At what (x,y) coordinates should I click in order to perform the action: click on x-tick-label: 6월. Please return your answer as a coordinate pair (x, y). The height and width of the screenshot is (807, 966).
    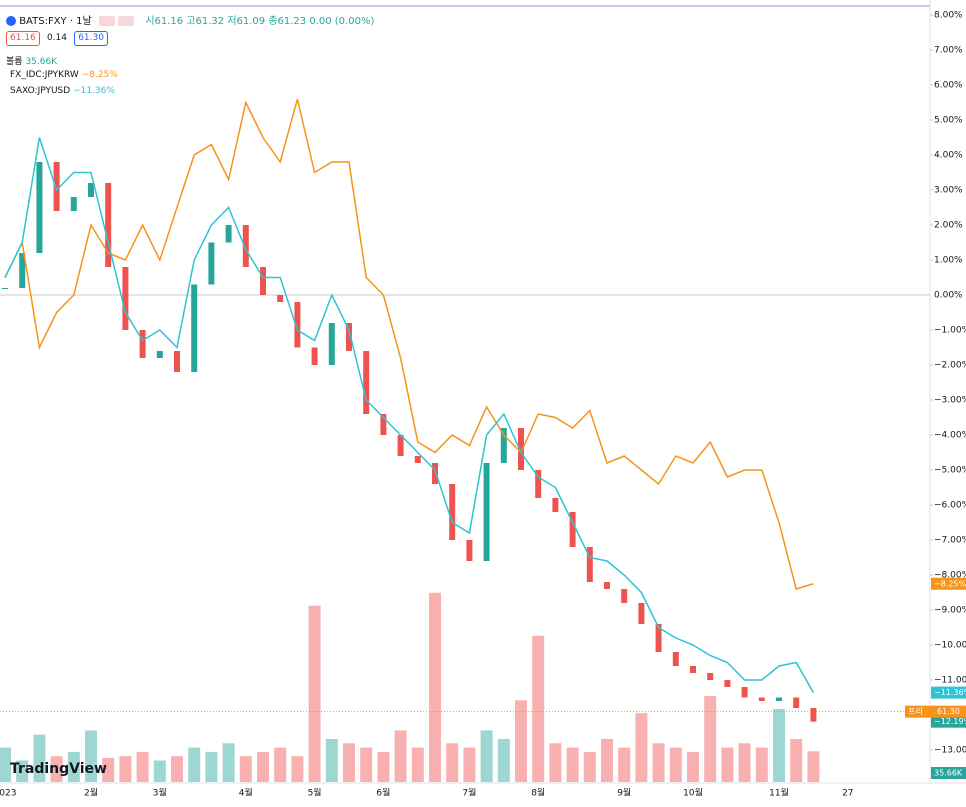
    Looking at the image, I should click on (383, 793).